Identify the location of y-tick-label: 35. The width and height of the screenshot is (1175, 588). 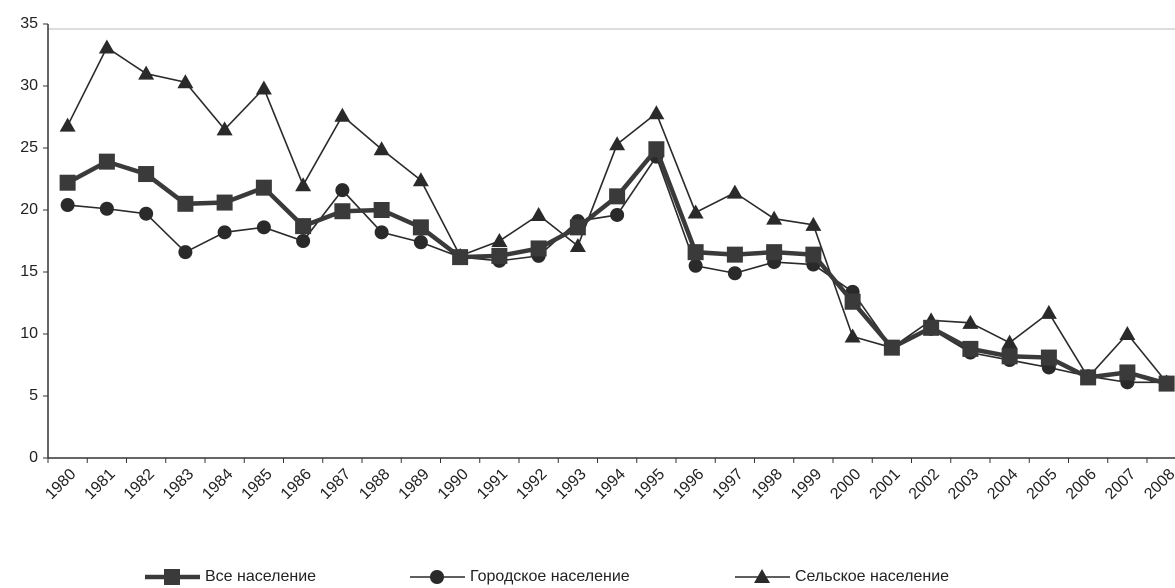
(29, 23).